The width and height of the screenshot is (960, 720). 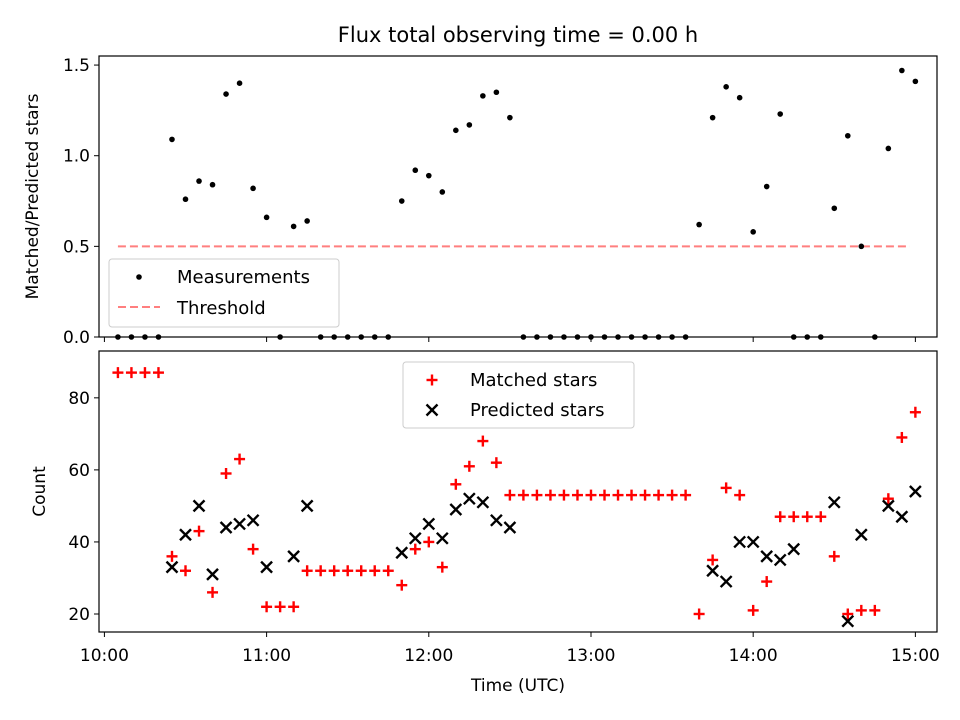 I want to click on chart-title: Flux total observing time = 0.00 h, so click(x=518, y=35).